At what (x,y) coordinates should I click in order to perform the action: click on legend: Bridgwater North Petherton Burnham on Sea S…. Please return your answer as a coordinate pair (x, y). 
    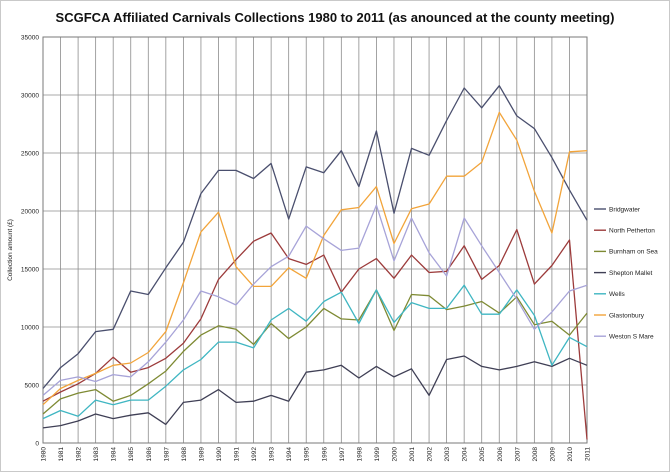
    Looking at the image, I should click on (626, 273).